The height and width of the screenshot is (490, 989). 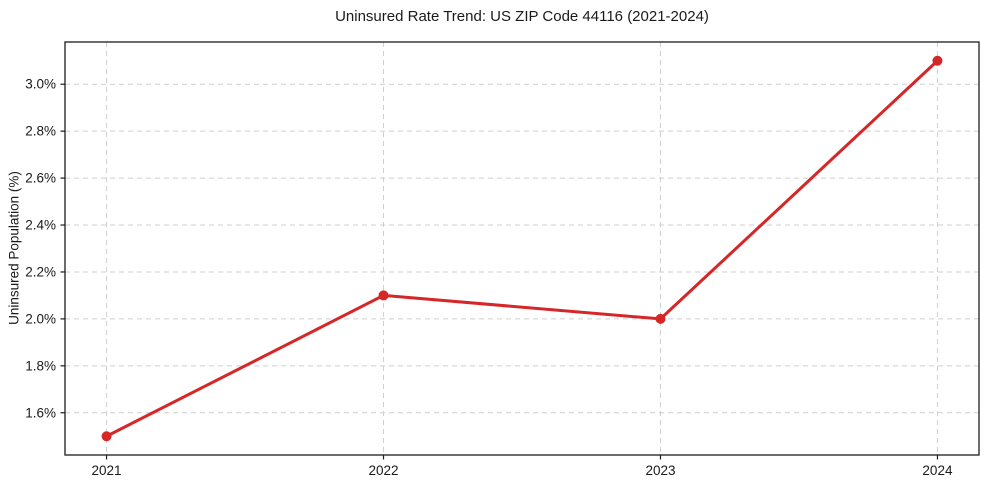 I want to click on x-tick-label: 2023, so click(x=660, y=470).